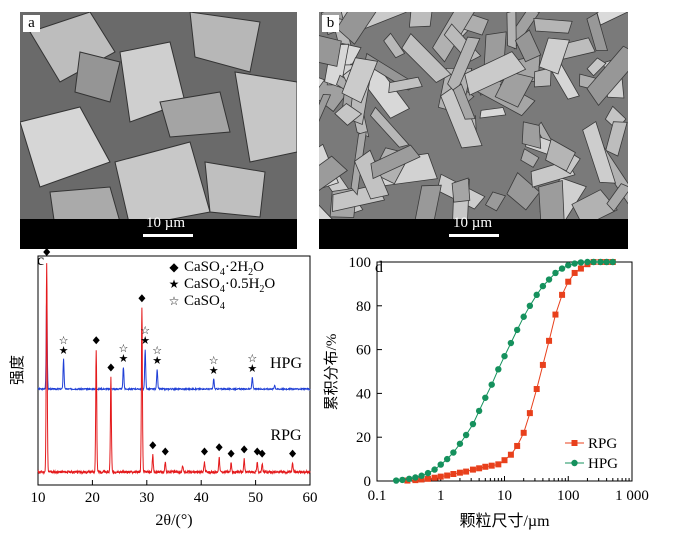  I want to click on x-axis-label: 2θ/(°), so click(173, 520).